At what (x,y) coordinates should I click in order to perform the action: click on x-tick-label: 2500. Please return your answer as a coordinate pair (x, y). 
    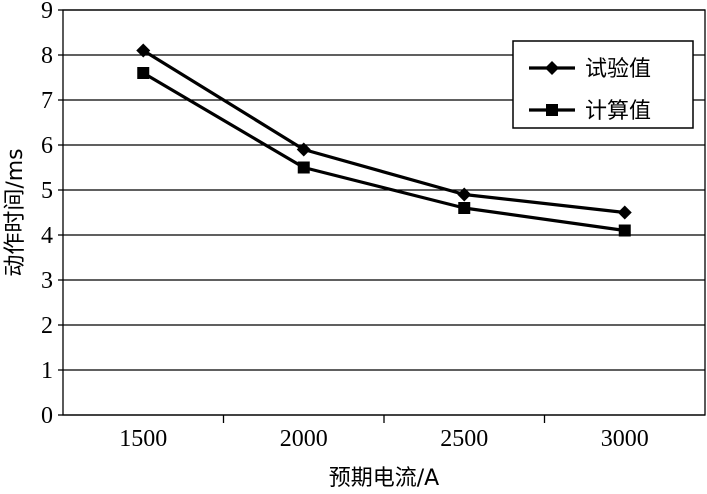
    Looking at the image, I should click on (464, 439).